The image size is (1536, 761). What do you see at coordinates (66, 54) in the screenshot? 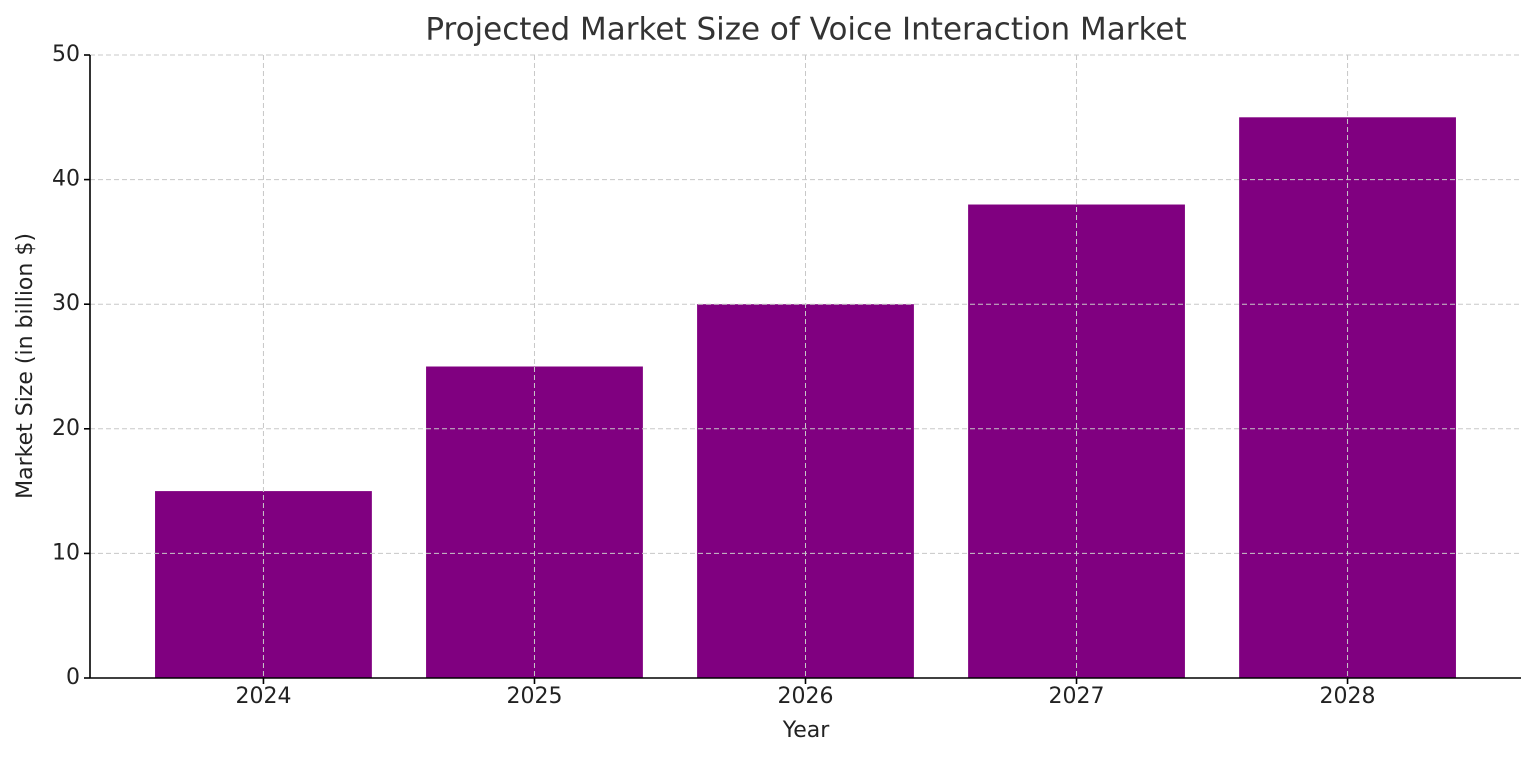
I see `y-tick-label: 50` at bounding box center [66, 54].